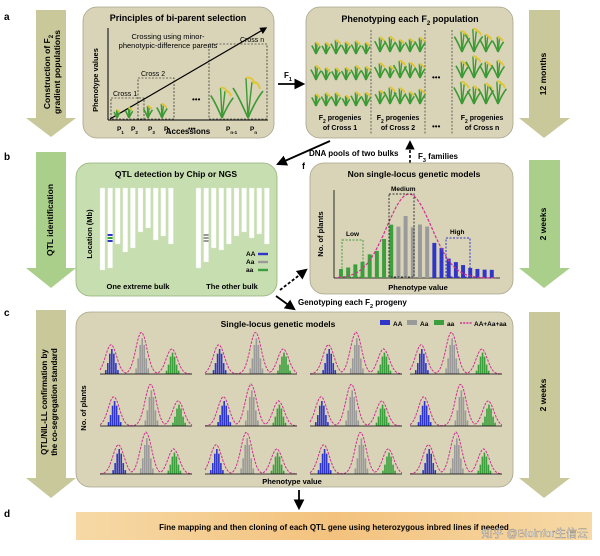  I want to click on chromosome-marker, so click(110, 235).